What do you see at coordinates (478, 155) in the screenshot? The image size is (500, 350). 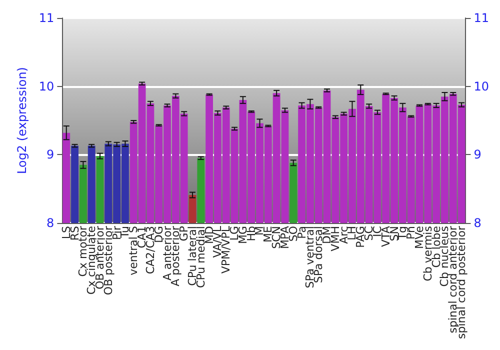 I see `y2-tick-label: 9` at bounding box center [478, 155].